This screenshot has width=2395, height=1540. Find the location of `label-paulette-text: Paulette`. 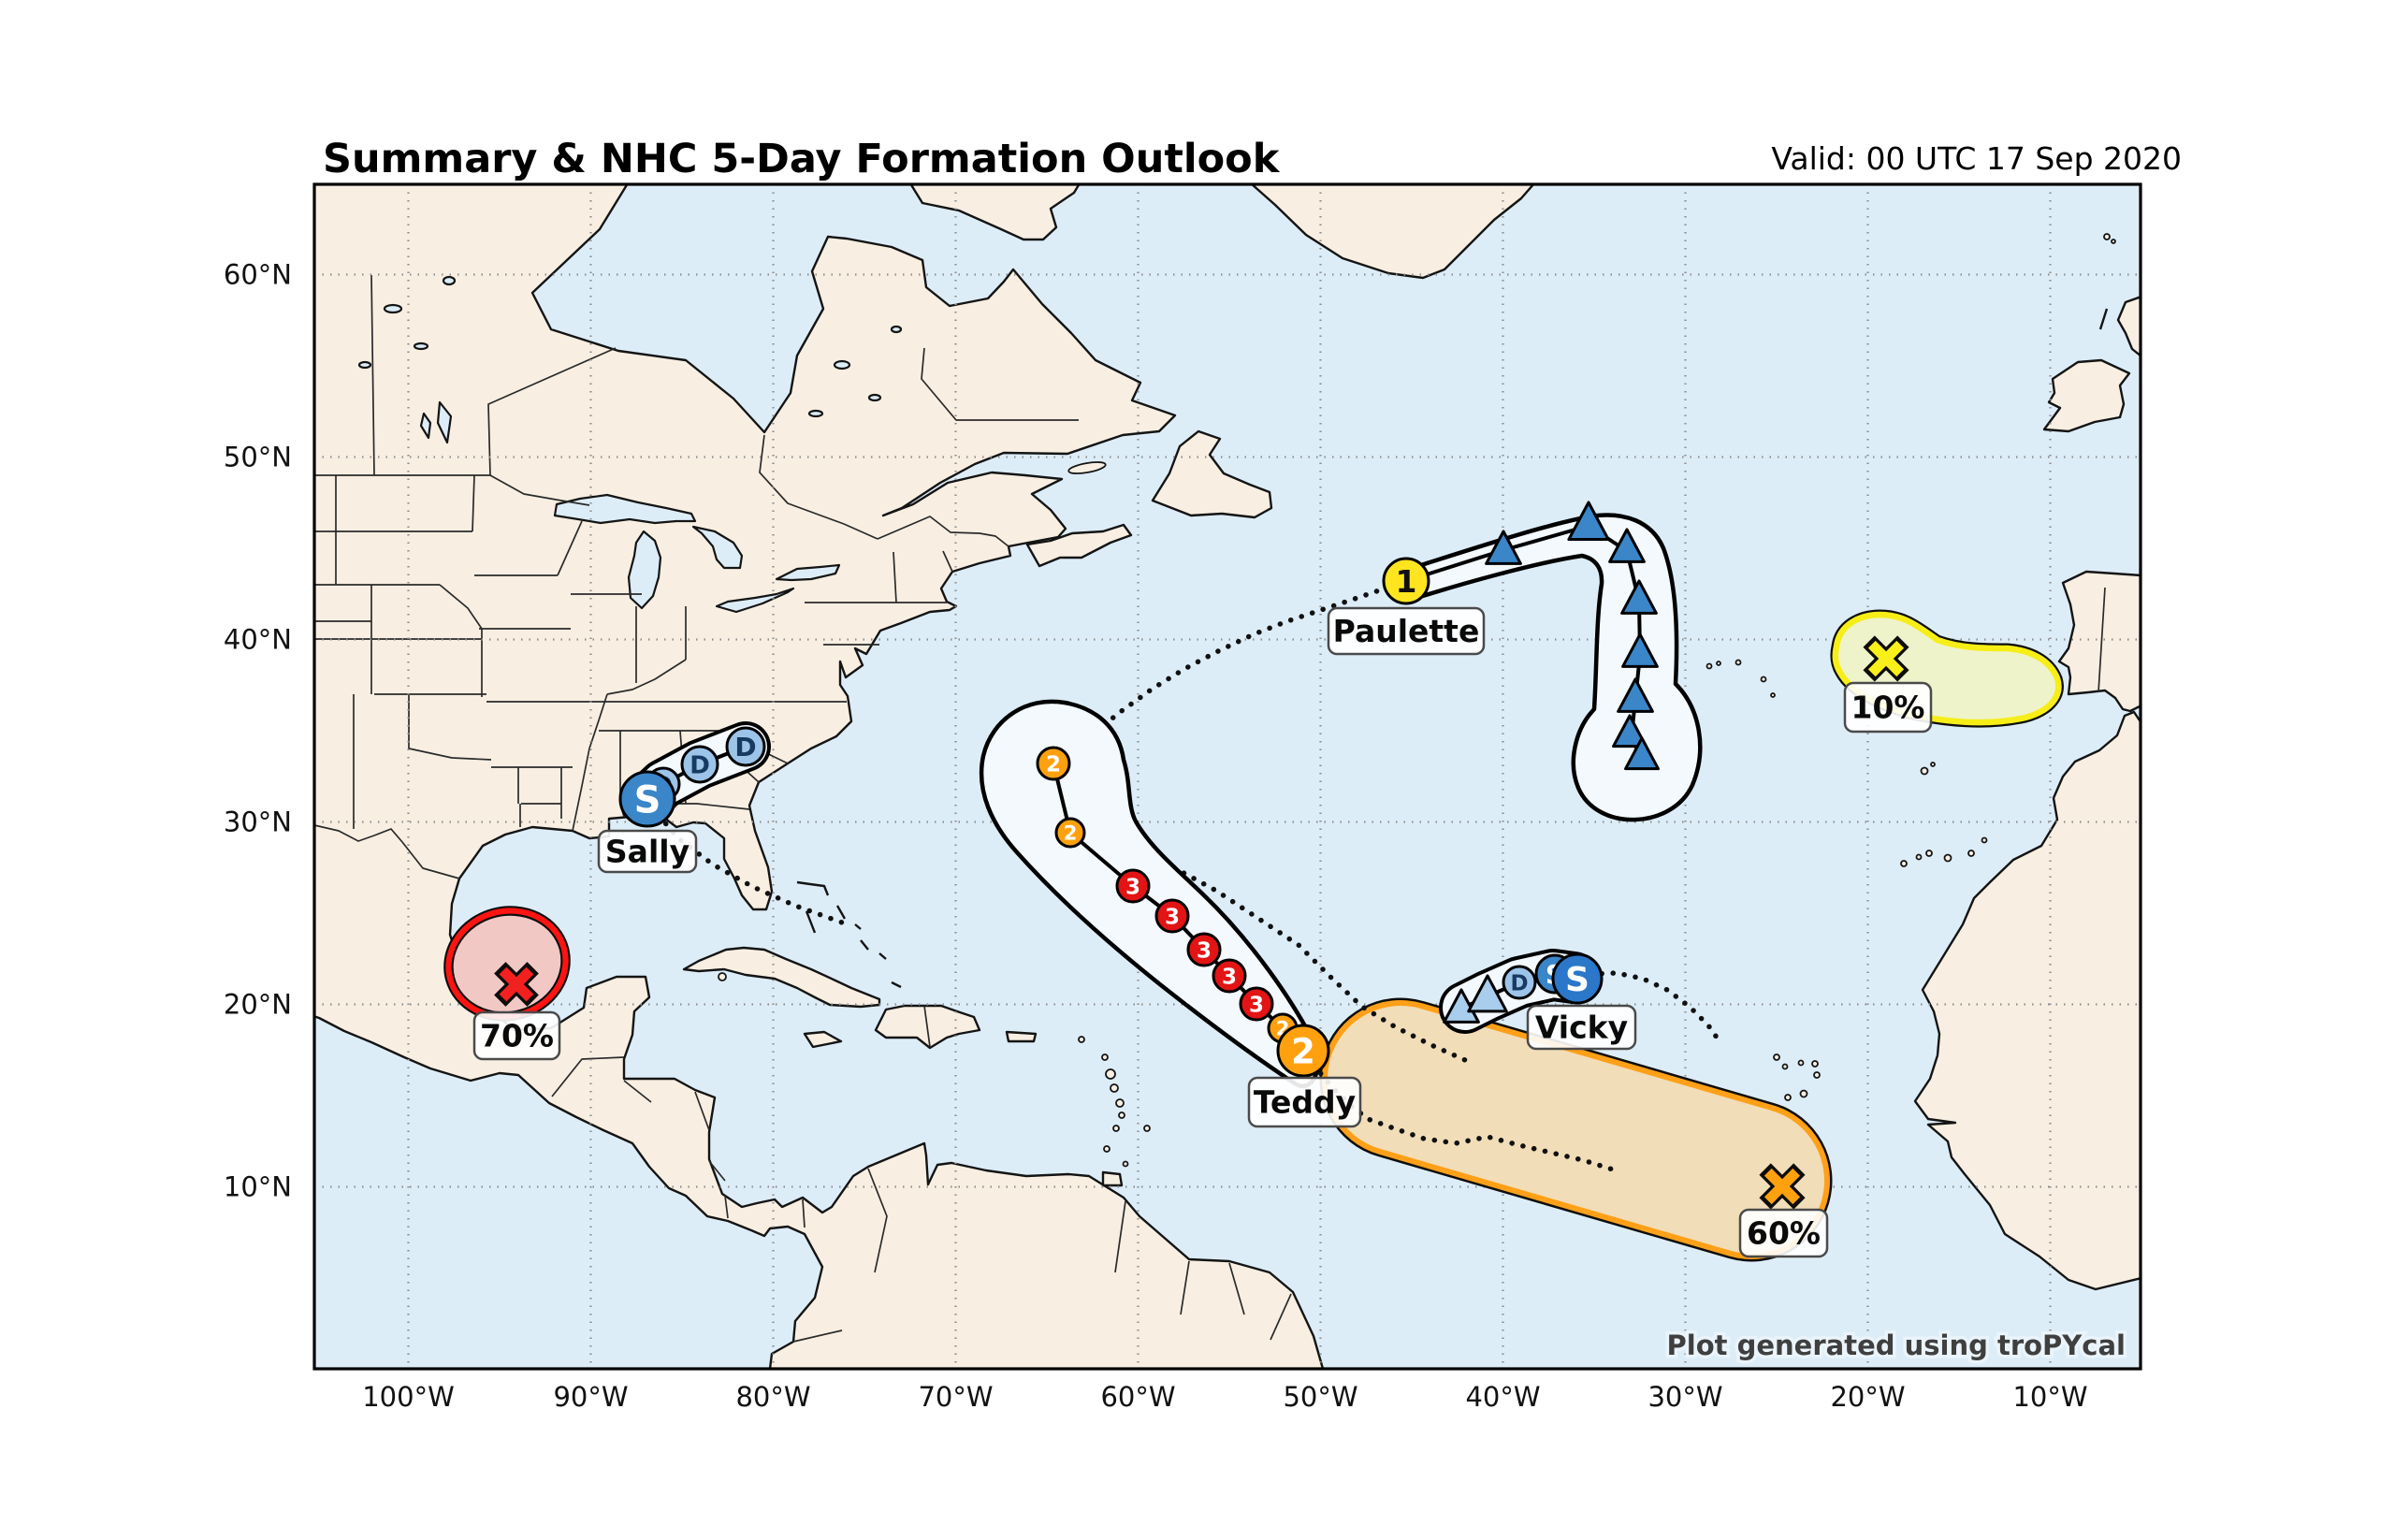

label-paulette-text: Paulette is located at coordinates (1406, 631).